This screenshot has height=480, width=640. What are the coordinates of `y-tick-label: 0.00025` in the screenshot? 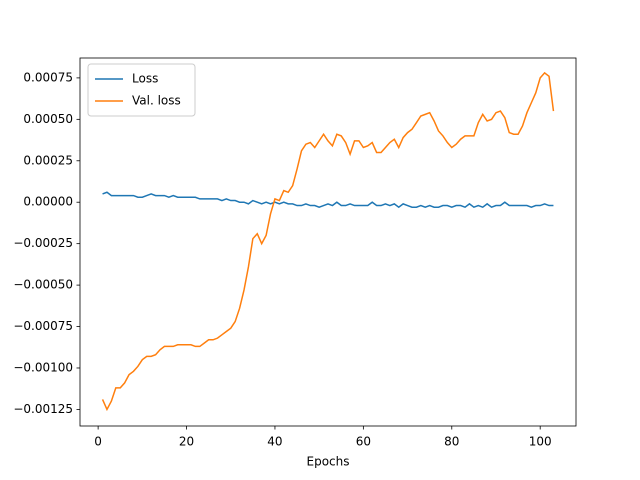 It's located at (48, 160).